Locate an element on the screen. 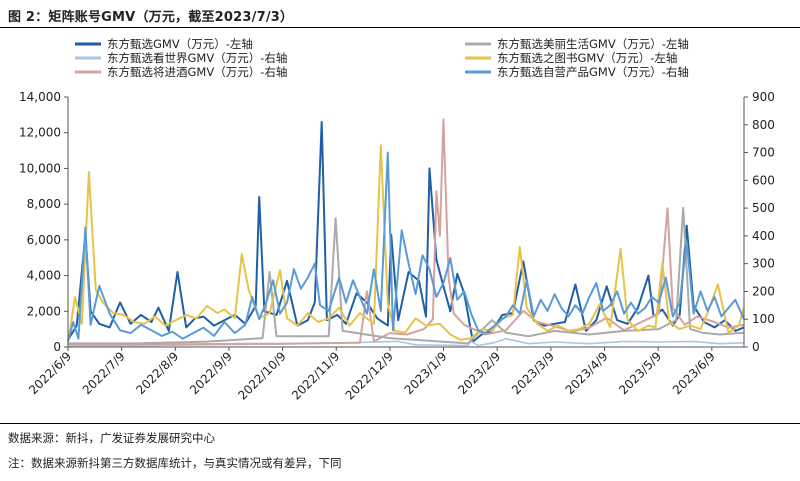 The width and height of the screenshot is (800, 481). y-right-tick-label-5: 500 is located at coordinates (763, 208).